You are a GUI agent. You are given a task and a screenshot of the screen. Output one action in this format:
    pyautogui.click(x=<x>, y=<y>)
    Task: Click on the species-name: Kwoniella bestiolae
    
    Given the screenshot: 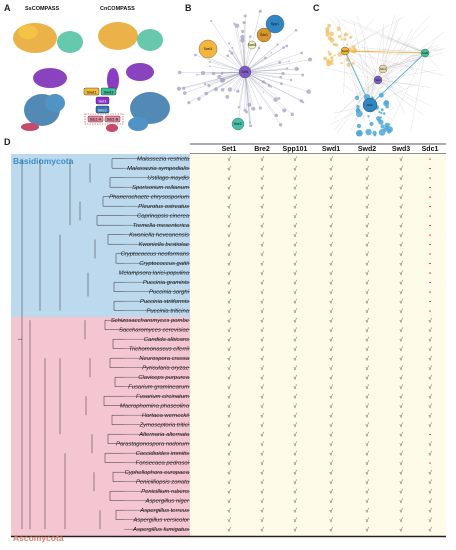 What is the action you would take?
    pyautogui.click(x=164, y=245)
    